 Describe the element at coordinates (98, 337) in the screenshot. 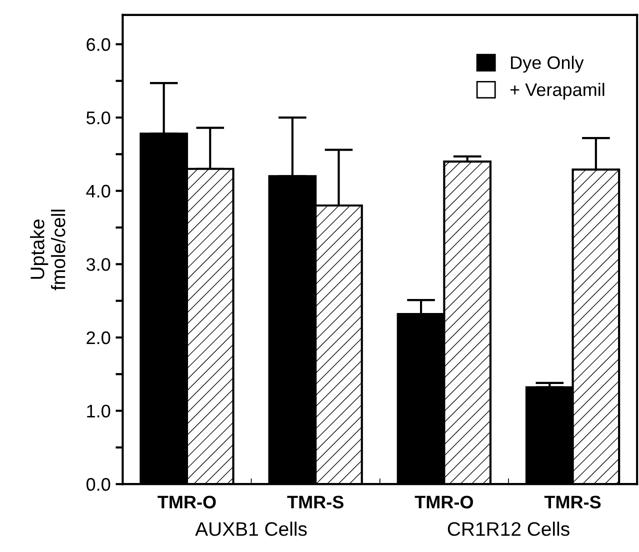

I see `y-tick-label: 2.0` at that location.